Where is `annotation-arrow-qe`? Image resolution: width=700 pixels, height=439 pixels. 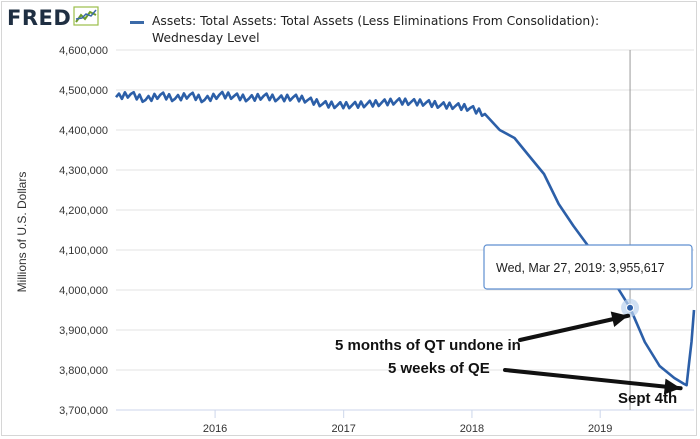
annotation-arrow-qe is located at coordinates (593, 379).